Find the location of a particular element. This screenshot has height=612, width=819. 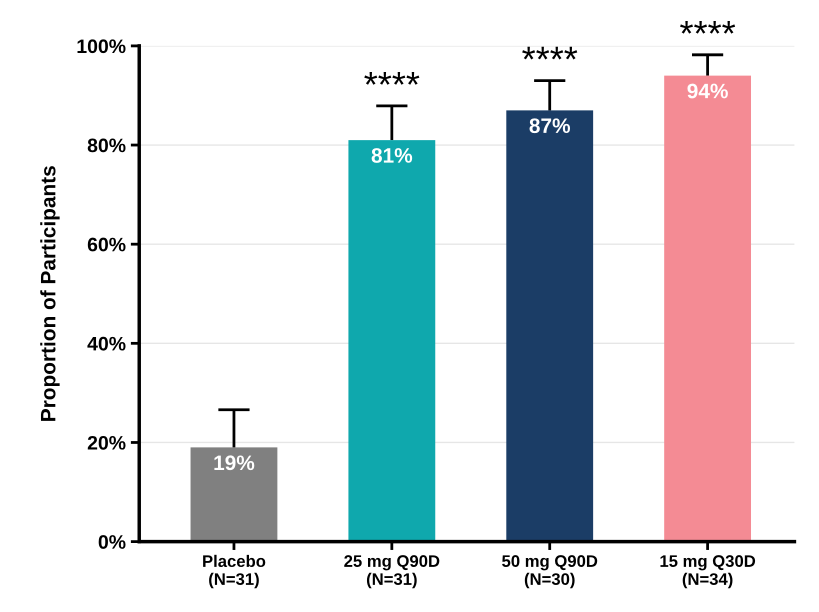

y-tick-label: 100% is located at coordinates (102, 46).